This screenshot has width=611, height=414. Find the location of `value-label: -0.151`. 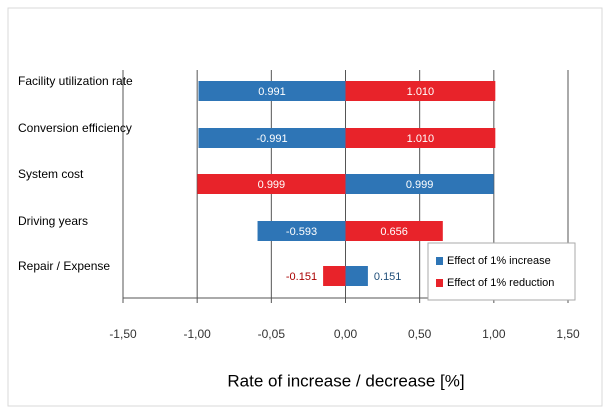

value-label: -0.151 is located at coordinates (301, 277).